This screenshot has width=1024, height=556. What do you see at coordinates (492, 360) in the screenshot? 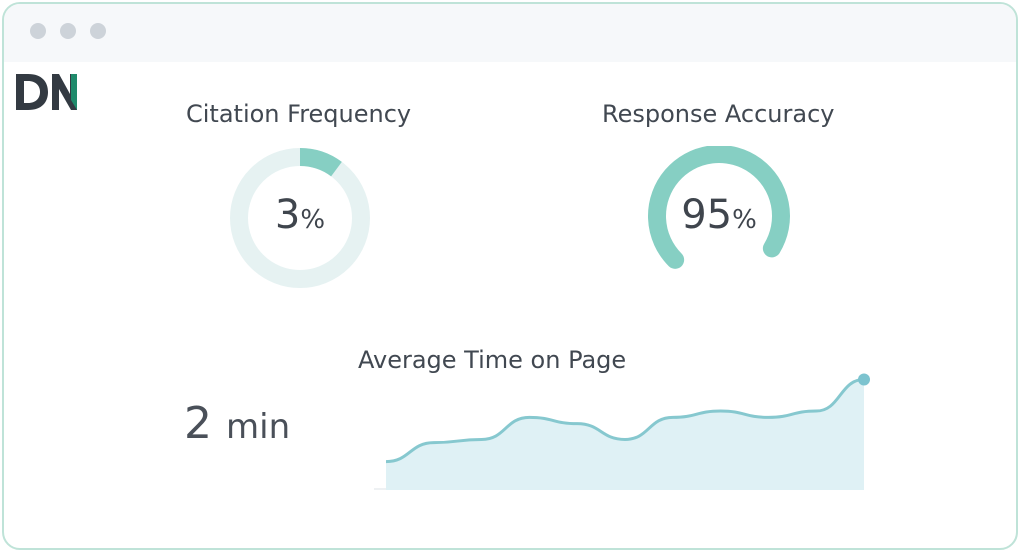
I see `average-time-title: Average Time on Page` at bounding box center [492, 360].